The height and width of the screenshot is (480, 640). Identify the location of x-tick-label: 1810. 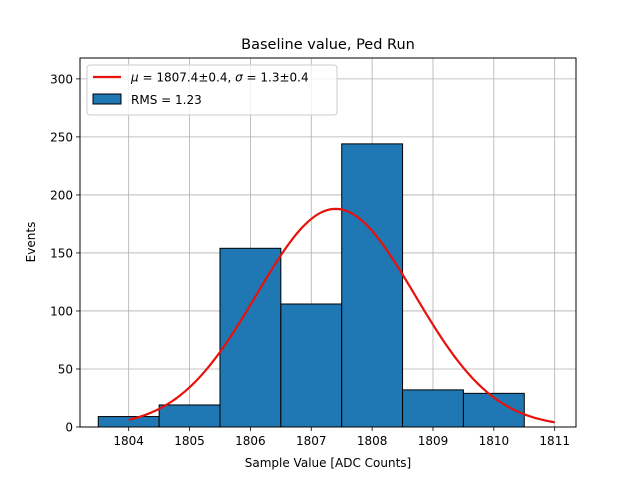
(494, 441).